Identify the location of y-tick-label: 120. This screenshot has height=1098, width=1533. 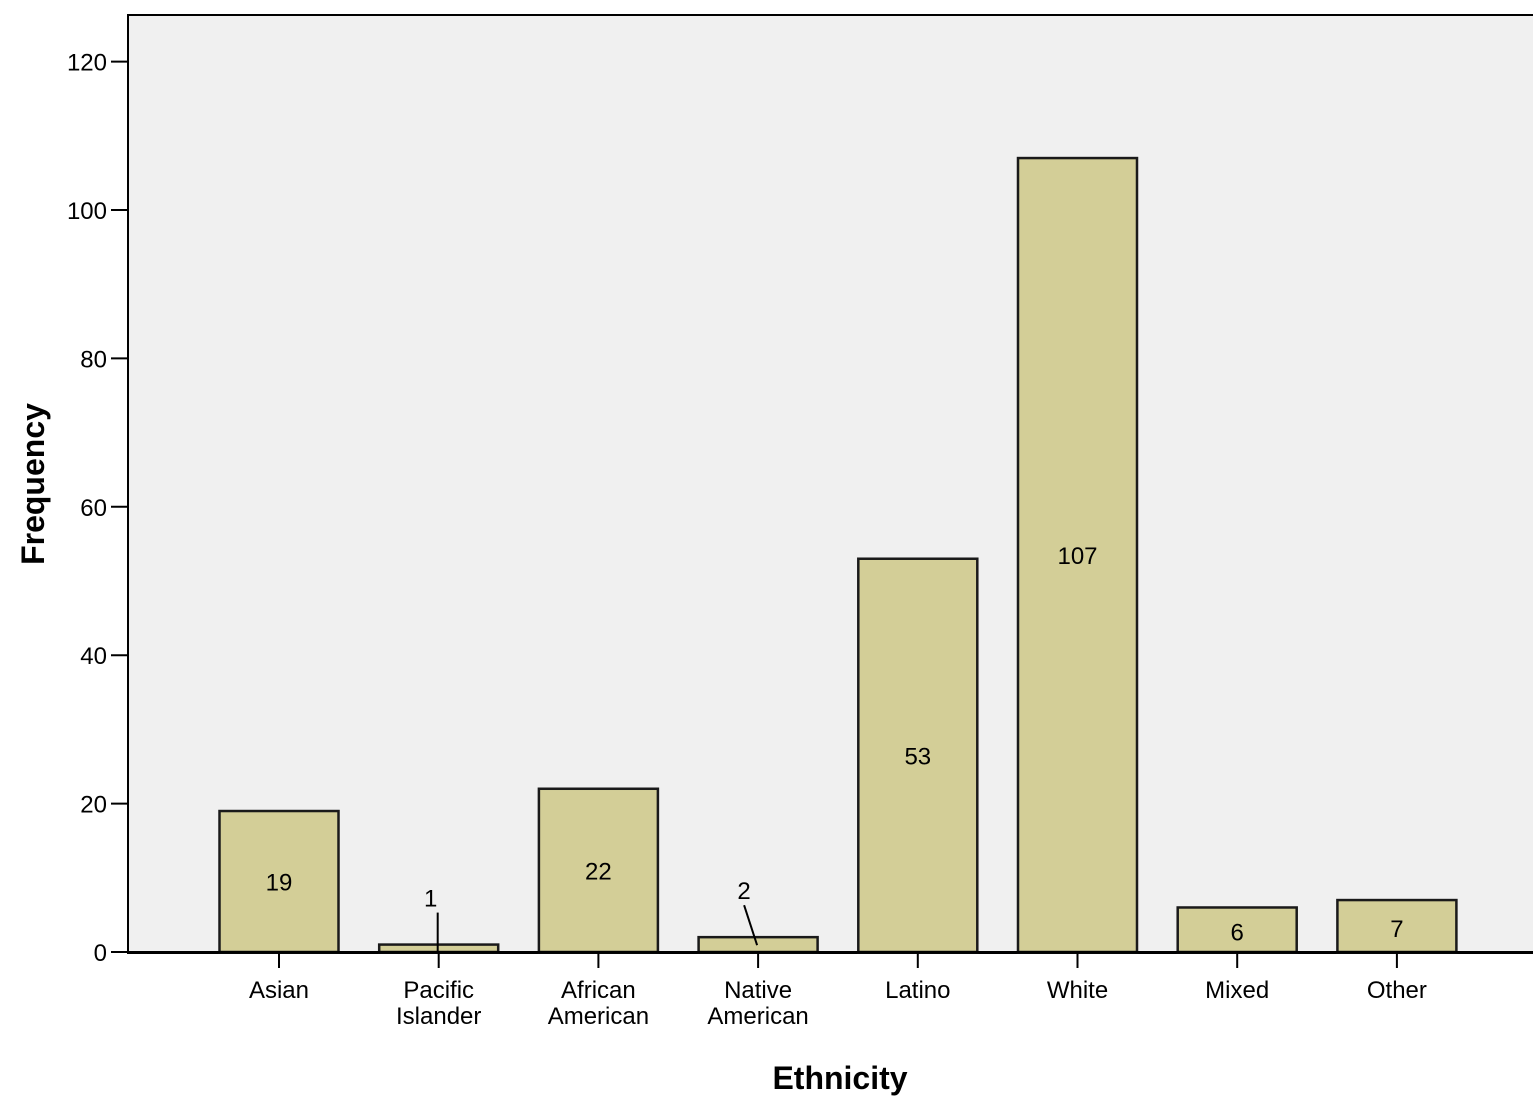
(87, 63).